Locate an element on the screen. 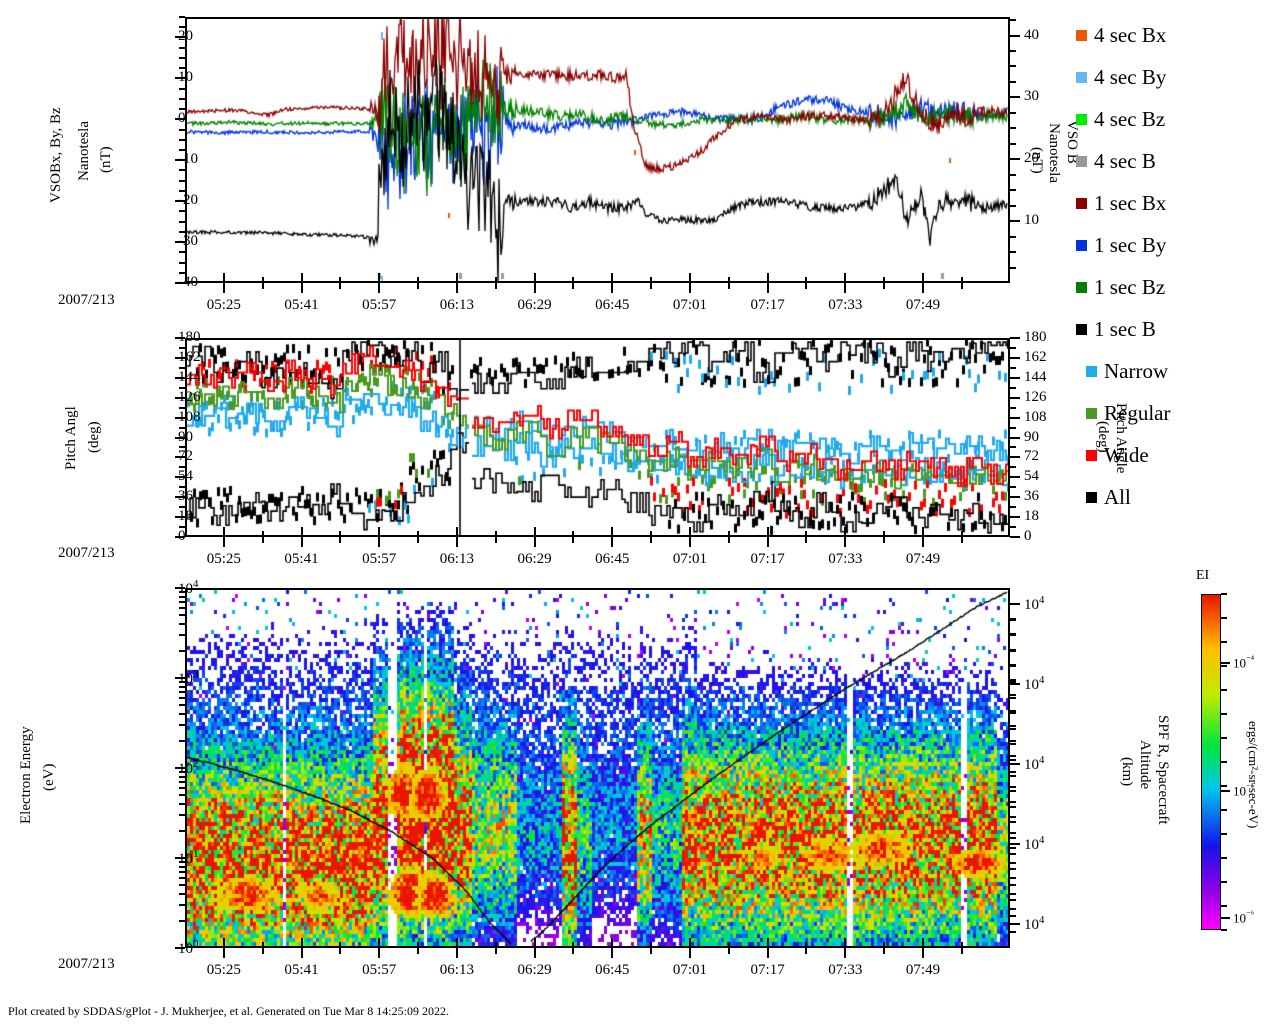 The width and height of the screenshot is (1280, 1024). legend-item: All is located at coordinates (1176, 497).